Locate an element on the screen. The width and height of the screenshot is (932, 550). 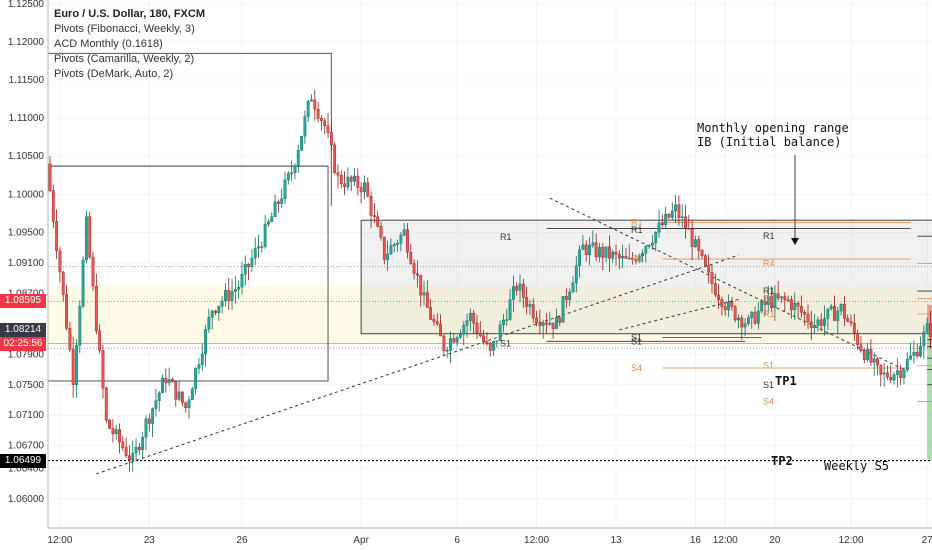
annotation-initial-balance: IB (Initial balance) is located at coordinates (769, 142).